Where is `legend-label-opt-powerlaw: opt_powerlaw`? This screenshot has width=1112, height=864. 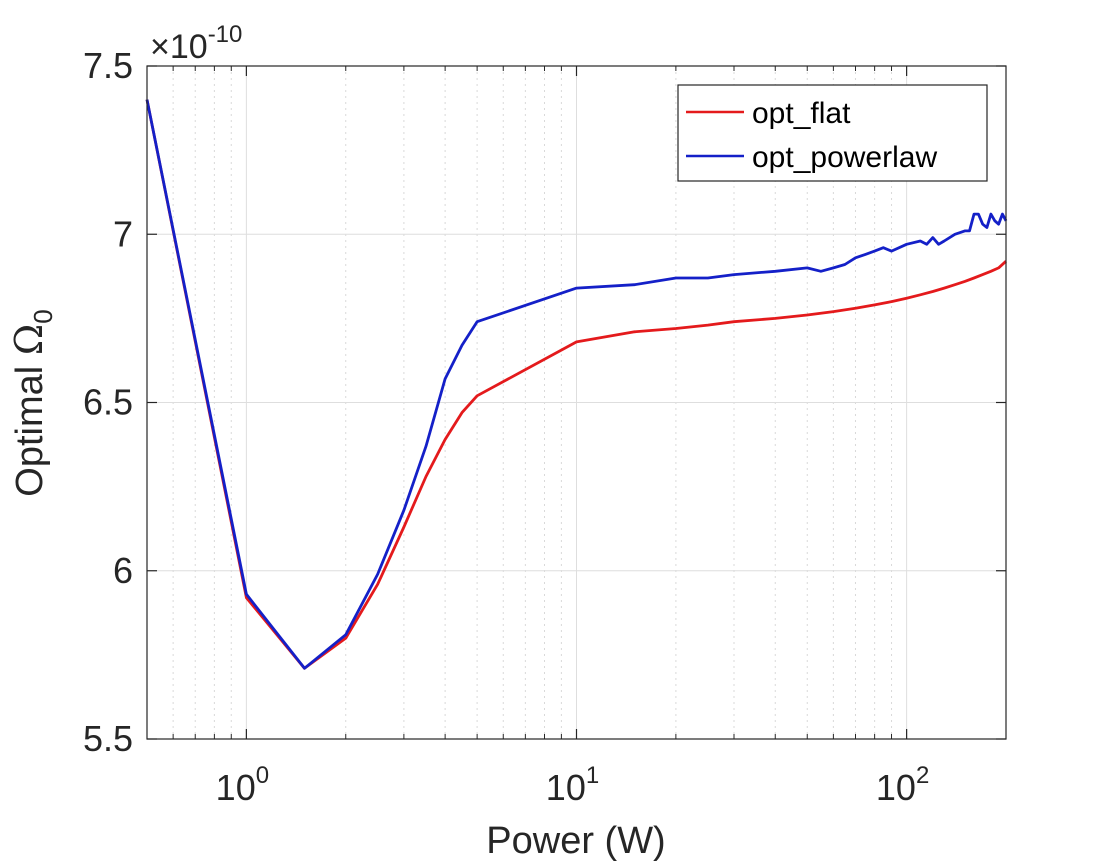 legend-label-opt-powerlaw: opt_powerlaw is located at coordinates (844, 157).